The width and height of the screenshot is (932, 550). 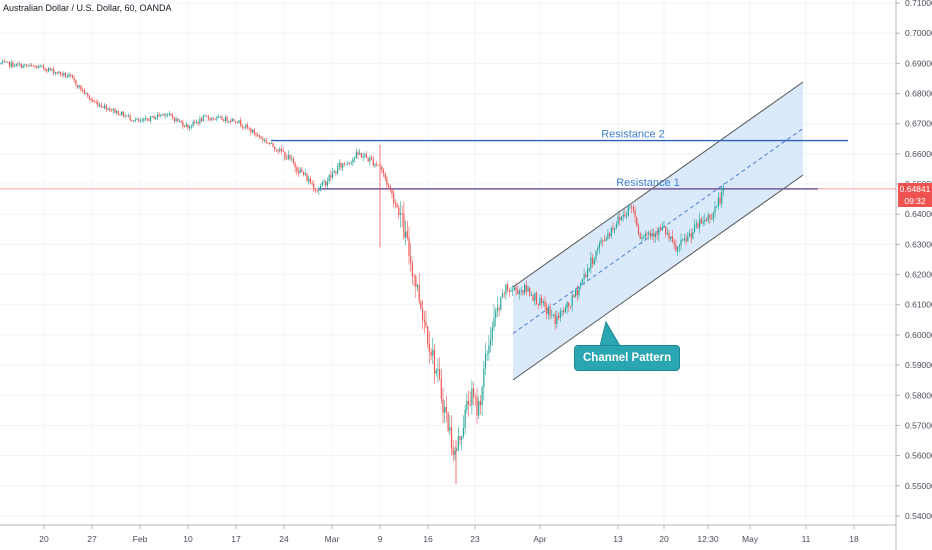 I want to click on channel-upper-line, so click(x=658, y=184).